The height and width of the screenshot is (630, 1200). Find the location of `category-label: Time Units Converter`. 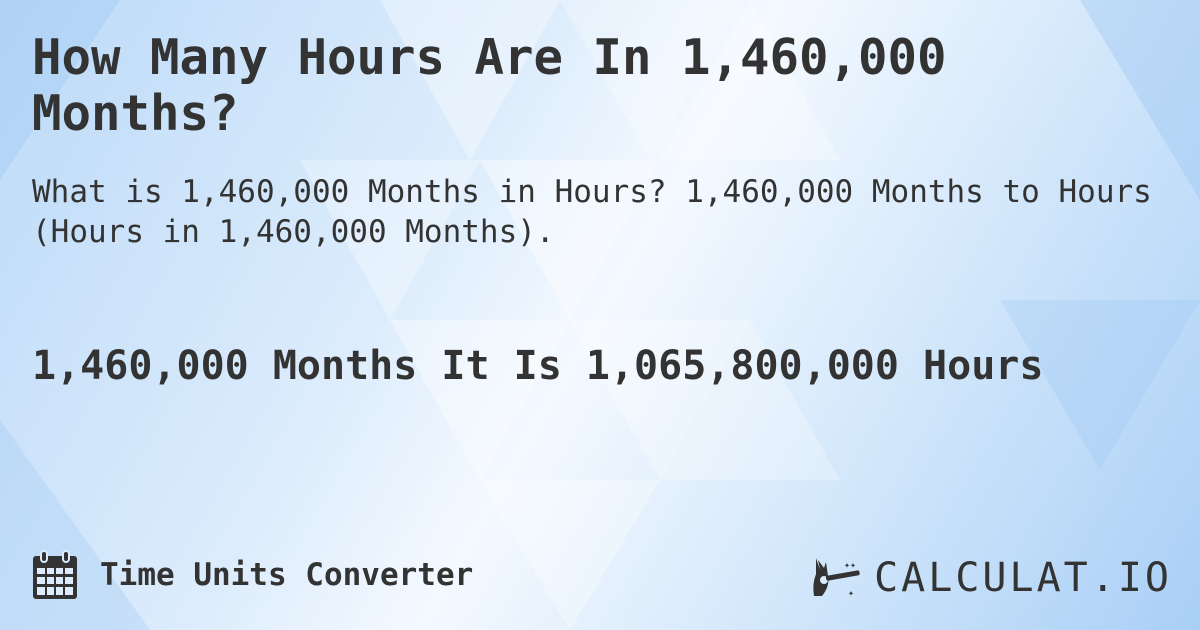

category-label: Time Units Converter is located at coordinates (287, 575).